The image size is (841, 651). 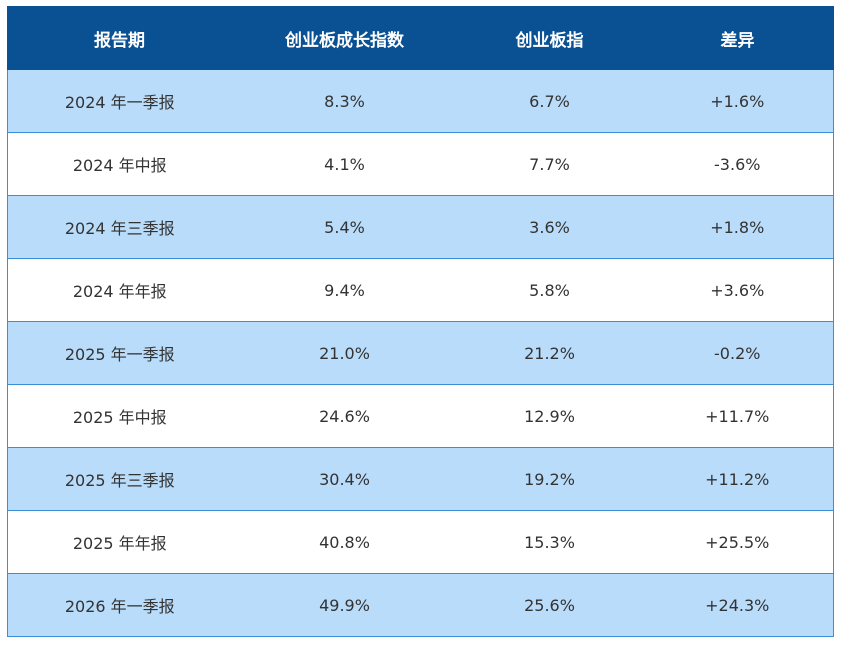 What do you see at coordinates (119, 542) in the screenshot?
I see `cell-report-period: 2025 年年报` at bounding box center [119, 542].